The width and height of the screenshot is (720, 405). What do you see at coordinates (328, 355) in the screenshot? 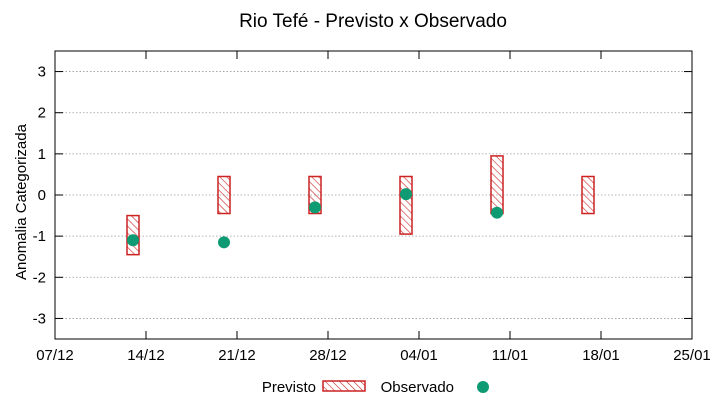
I see `x-tick-label: 28/12` at bounding box center [328, 355].